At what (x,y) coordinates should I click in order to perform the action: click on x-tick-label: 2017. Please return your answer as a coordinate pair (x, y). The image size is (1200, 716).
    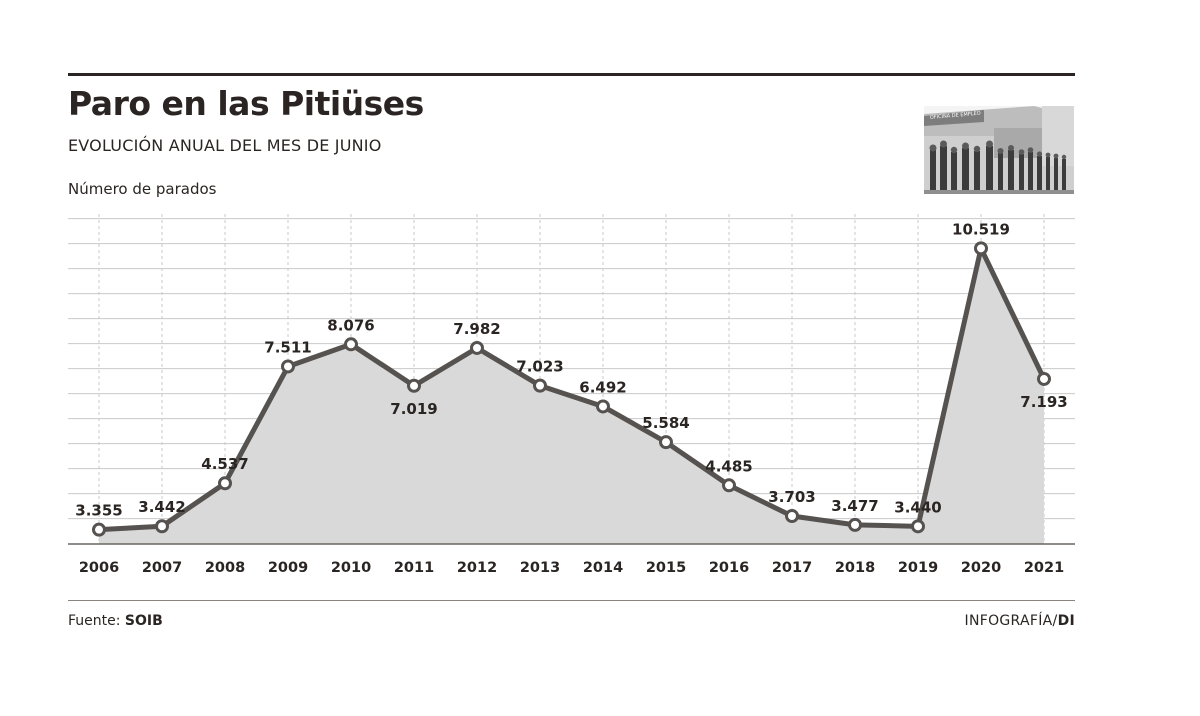
    Looking at the image, I should click on (792, 568).